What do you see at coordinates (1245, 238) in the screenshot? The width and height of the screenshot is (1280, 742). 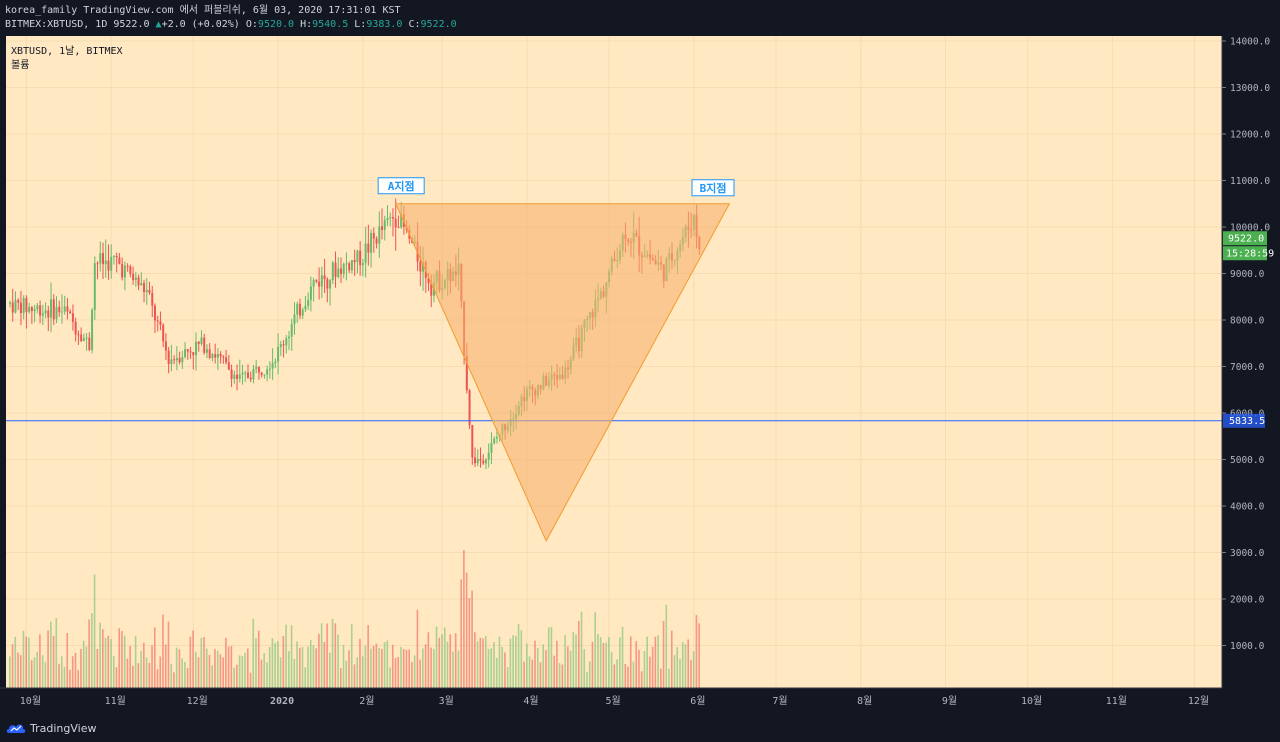 I see `last-price-box` at bounding box center [1245, 238].